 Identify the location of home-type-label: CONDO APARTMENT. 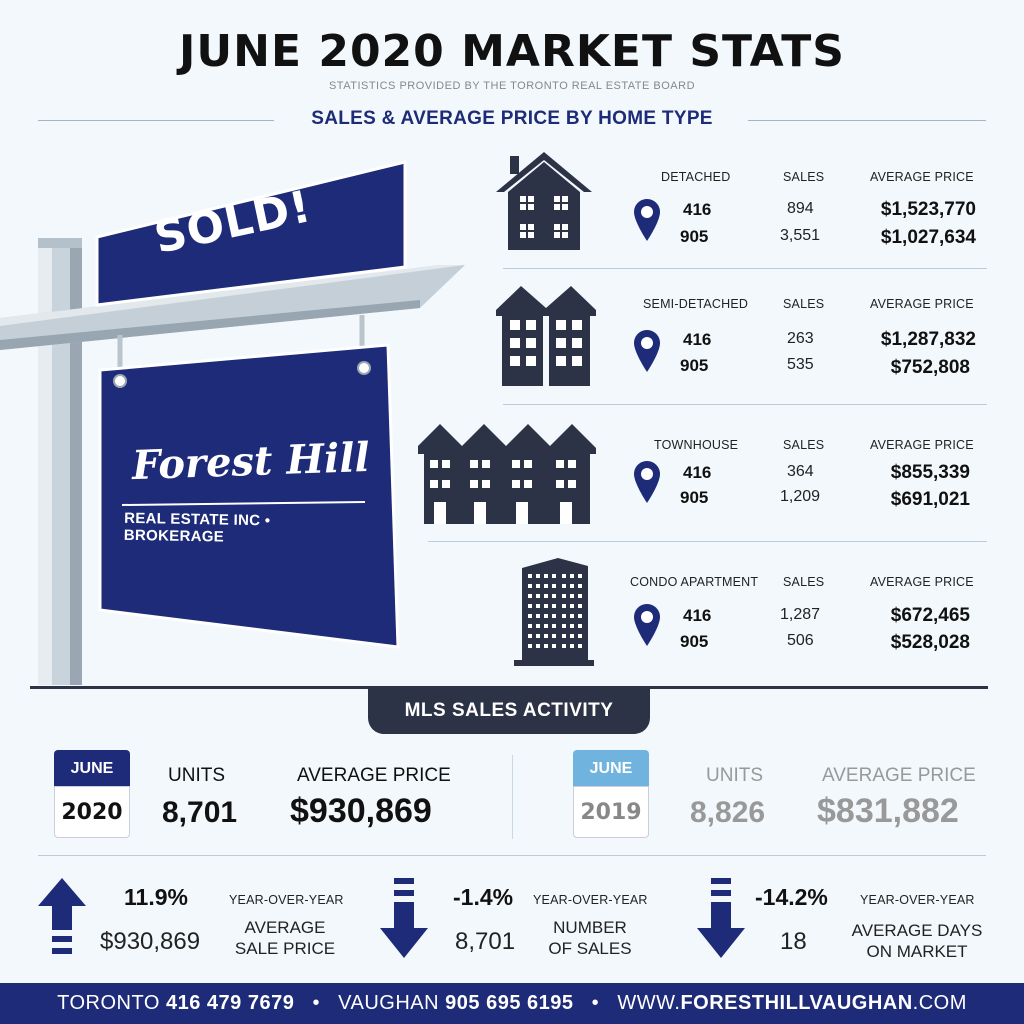
(694, 582).